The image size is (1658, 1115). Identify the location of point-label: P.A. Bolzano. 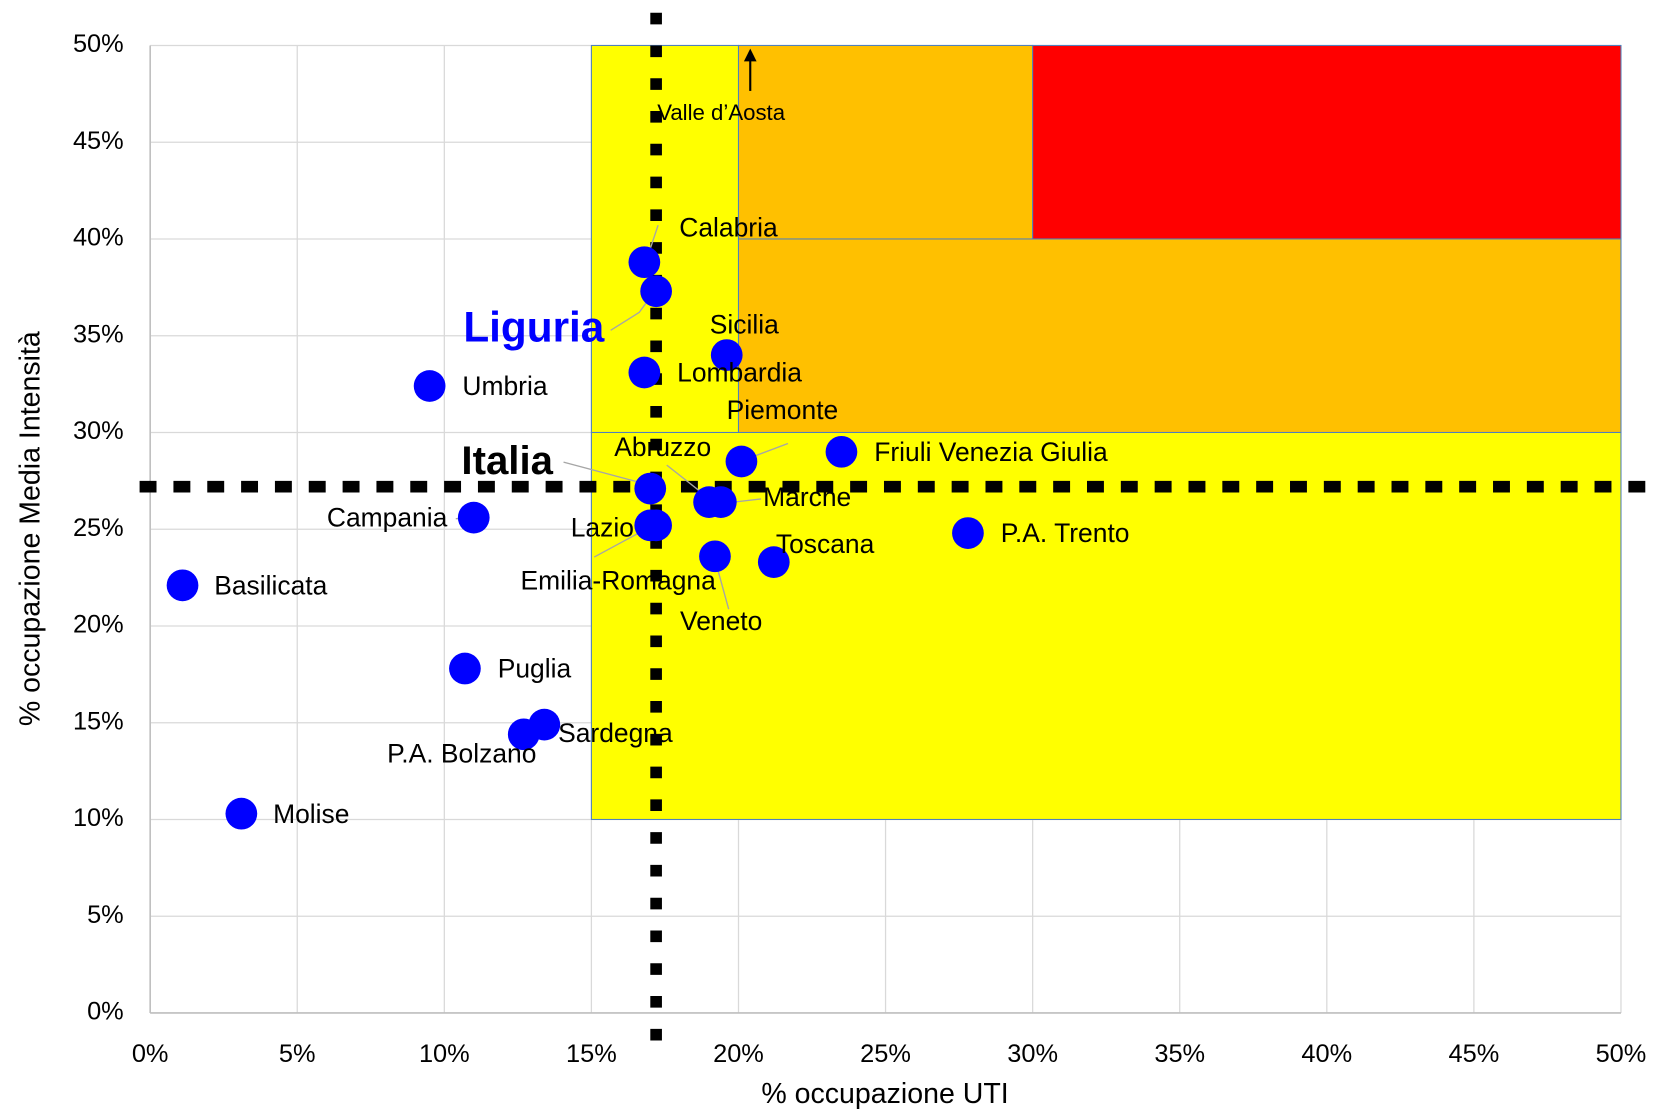
(461, 753).